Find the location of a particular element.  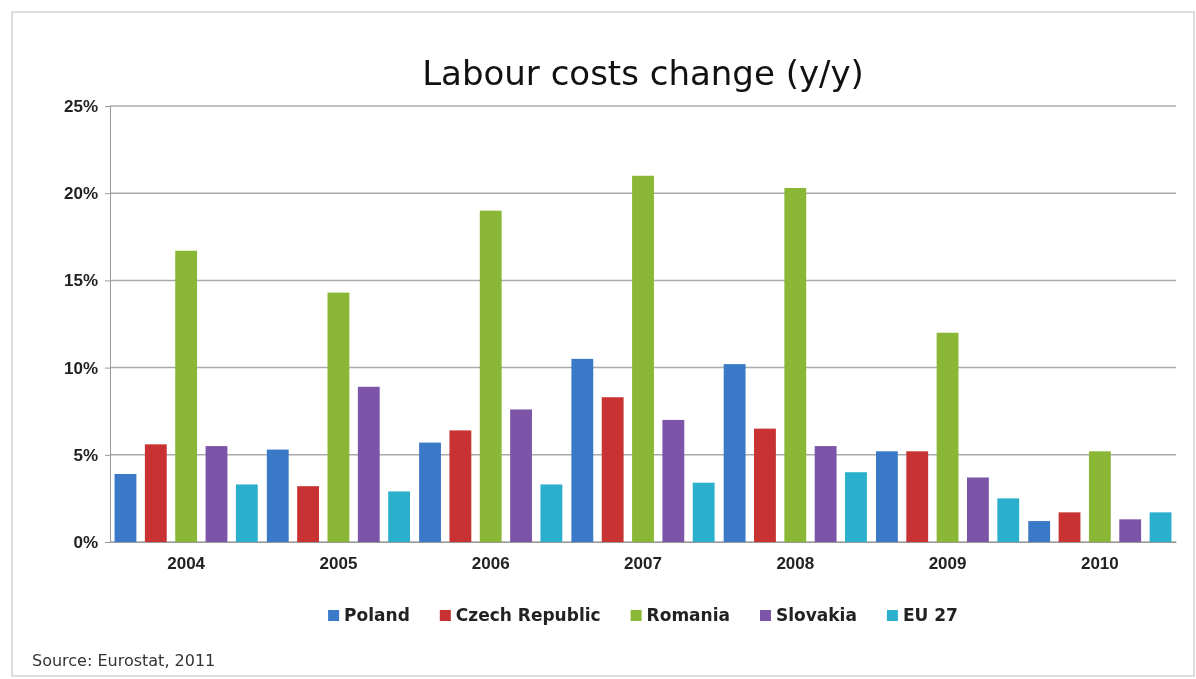

x-tick-label: 2006 is located at coordinates (490, 563).